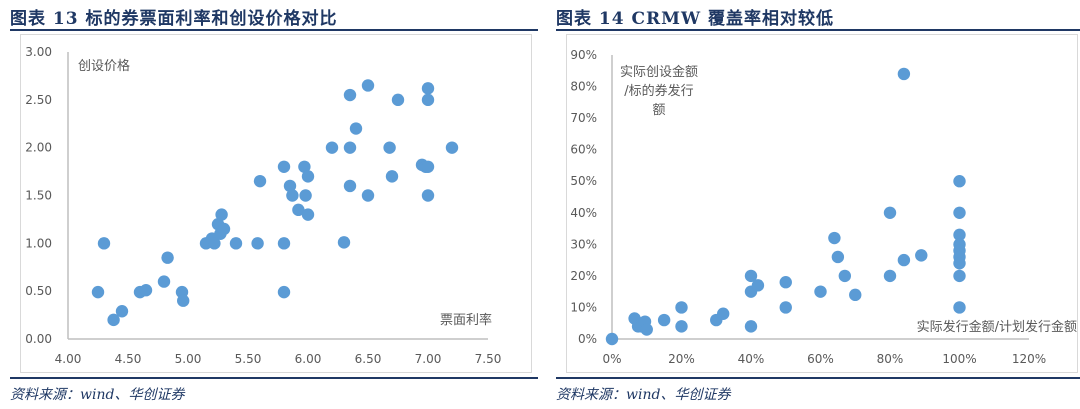 The height and width of the screenshot is (409, 1080). Describe the element at coordinates (659, 72) in the screenshot. I see `y-axis-label: 实际创设金额` at that location.